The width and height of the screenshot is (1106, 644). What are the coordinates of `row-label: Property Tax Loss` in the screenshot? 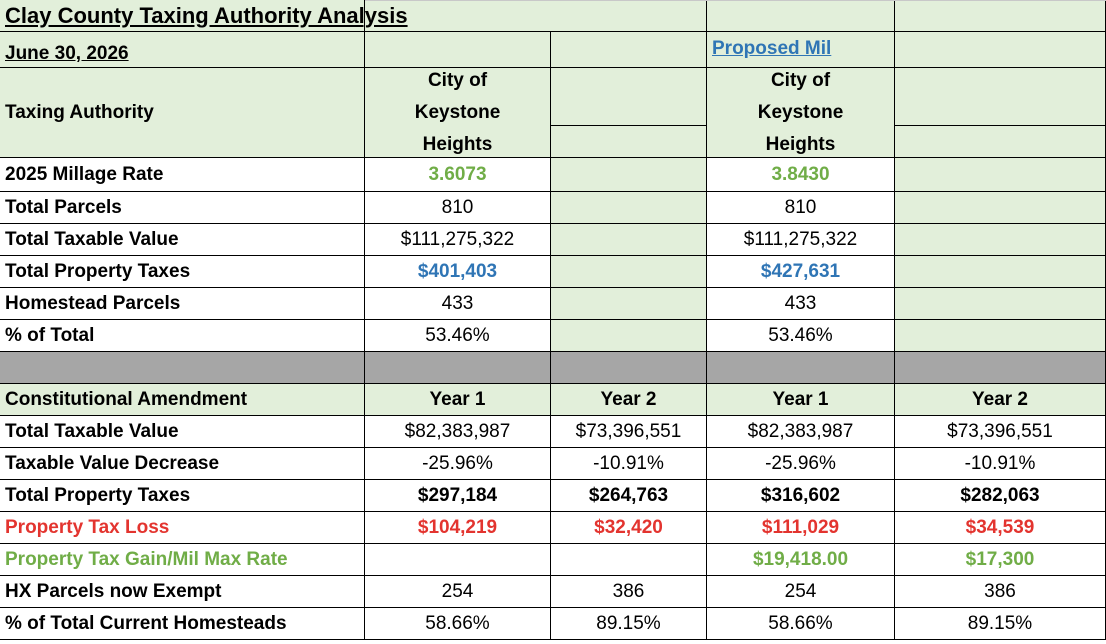 It's located at (182, 528).